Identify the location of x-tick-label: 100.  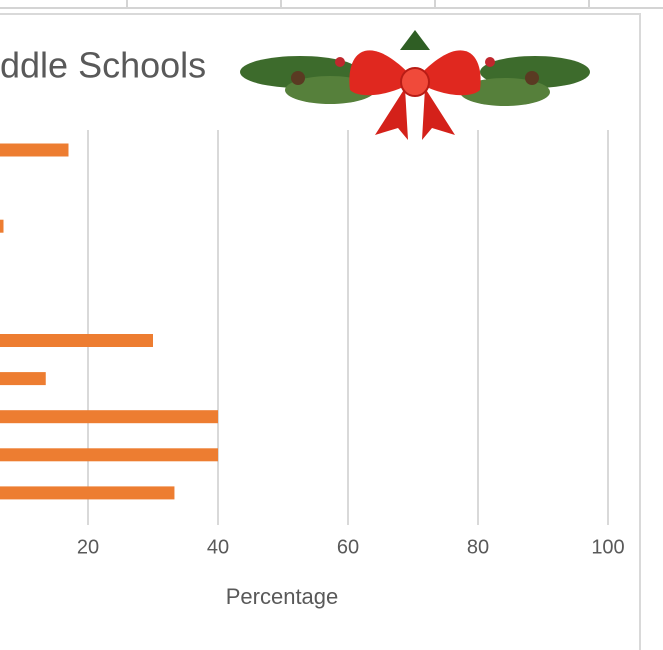
(607, 547).